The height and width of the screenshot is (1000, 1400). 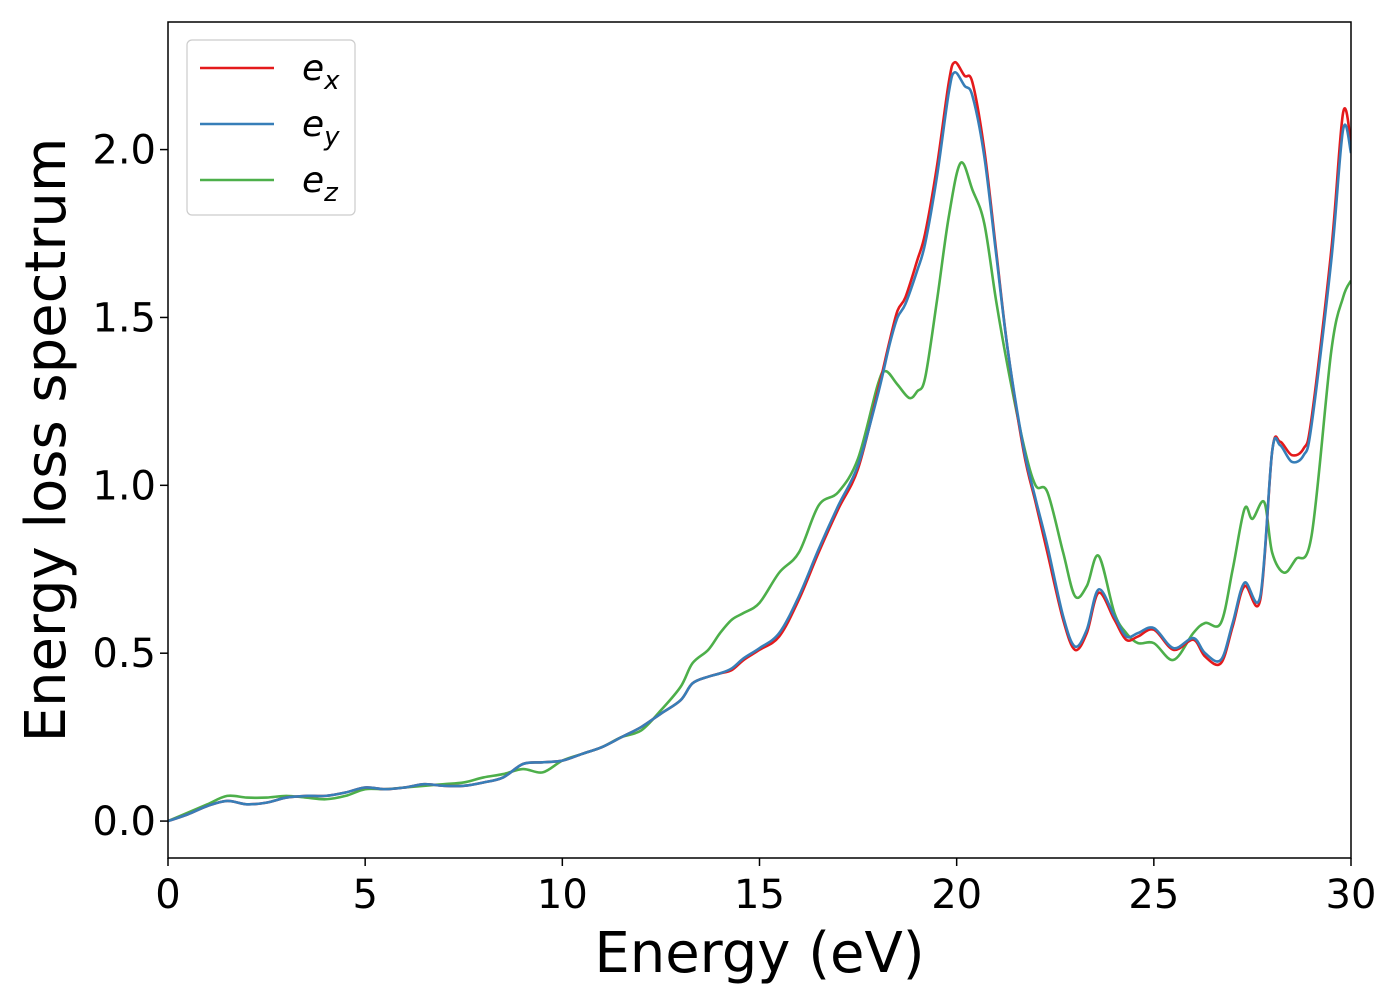 I want to click on x-axis-label: Energy (eV), so click(x=759, y=953).